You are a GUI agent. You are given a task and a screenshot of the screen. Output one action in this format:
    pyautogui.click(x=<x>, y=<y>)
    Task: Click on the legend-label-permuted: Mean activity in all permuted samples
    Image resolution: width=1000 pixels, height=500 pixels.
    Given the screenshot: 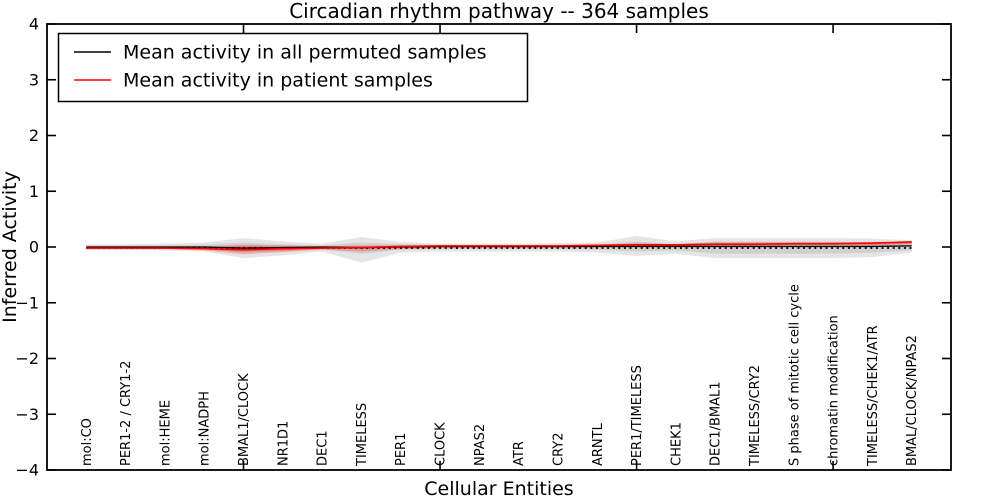 What is the action you would take?
    pyautogui.click(x=304, y=53)
    